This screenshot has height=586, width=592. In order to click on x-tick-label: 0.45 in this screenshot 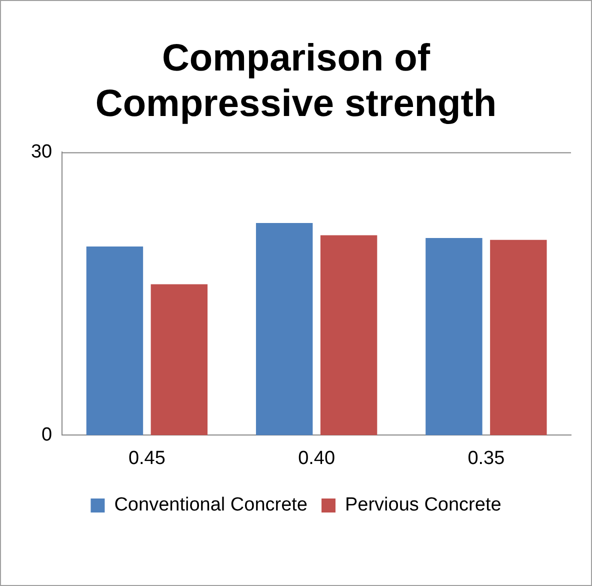, I will do `click(147, 458)`.